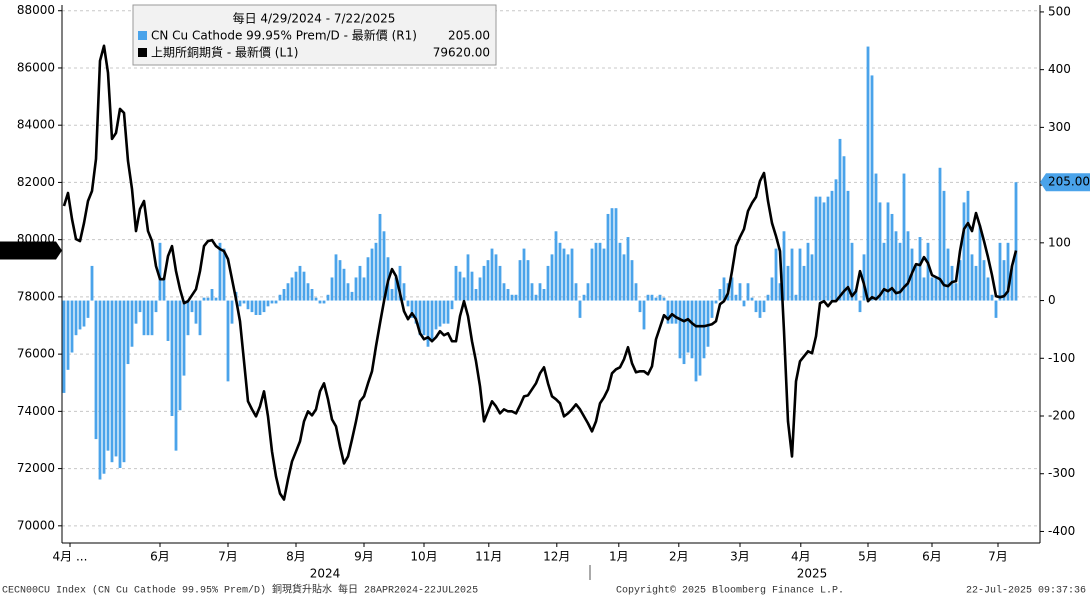 Image resolution: width=1090 pixels, height=597 pixels. Describe the element at coordinates (296, 557) in the screenshot. I see `x-tick-label: 8月` at that location.